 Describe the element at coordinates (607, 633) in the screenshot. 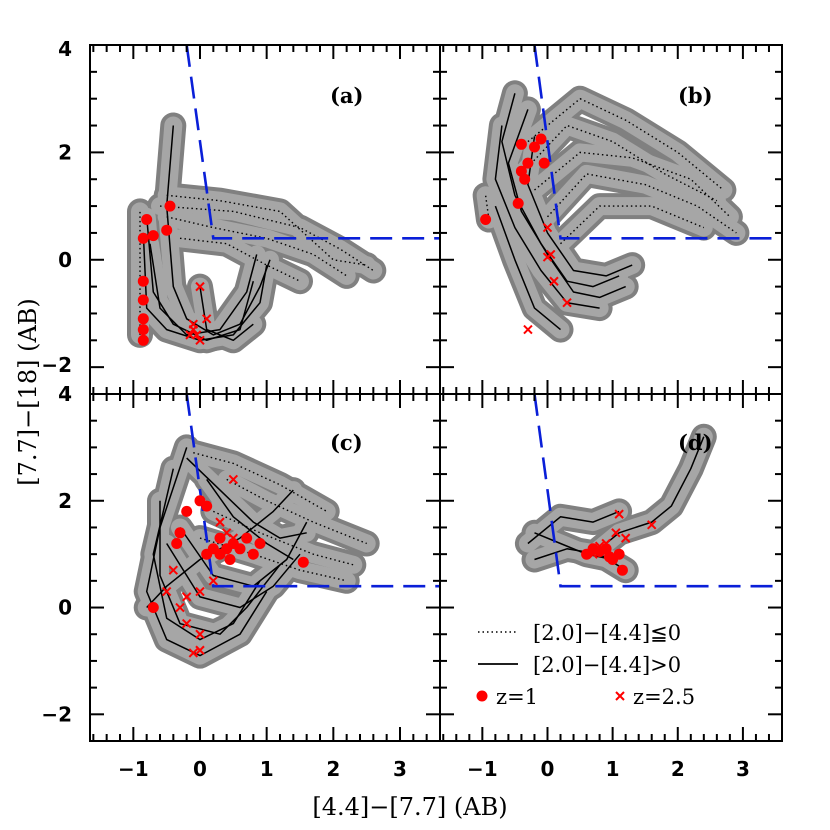

I see `legend-dotted-label: [2.0]−[4.4]≦0` at that location.